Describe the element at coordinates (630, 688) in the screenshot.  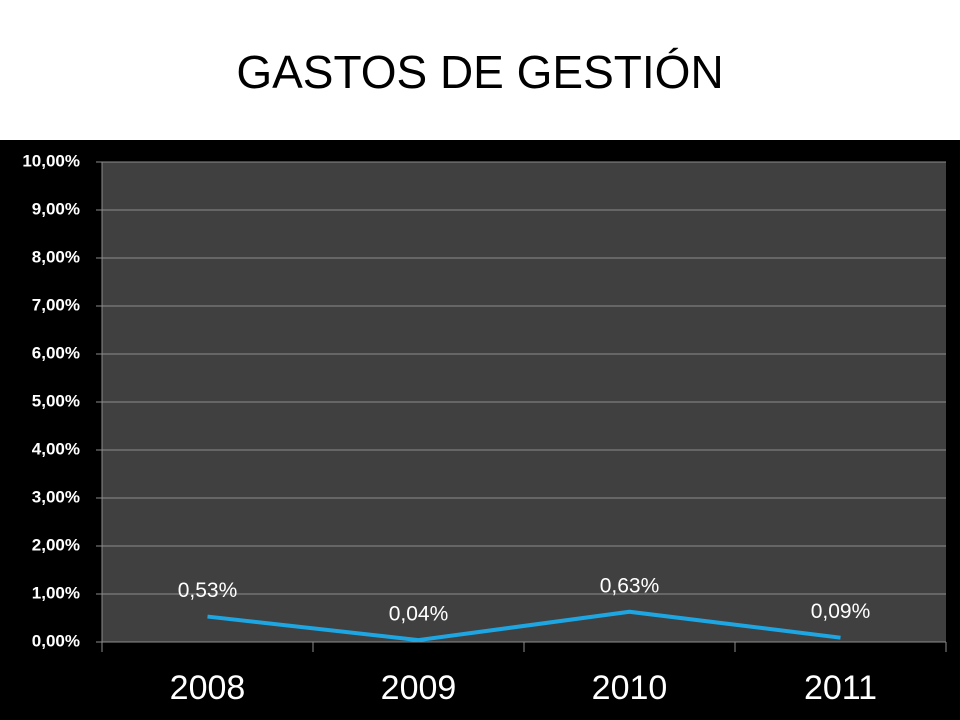
I see `x-tick-label: 2010` at that location.